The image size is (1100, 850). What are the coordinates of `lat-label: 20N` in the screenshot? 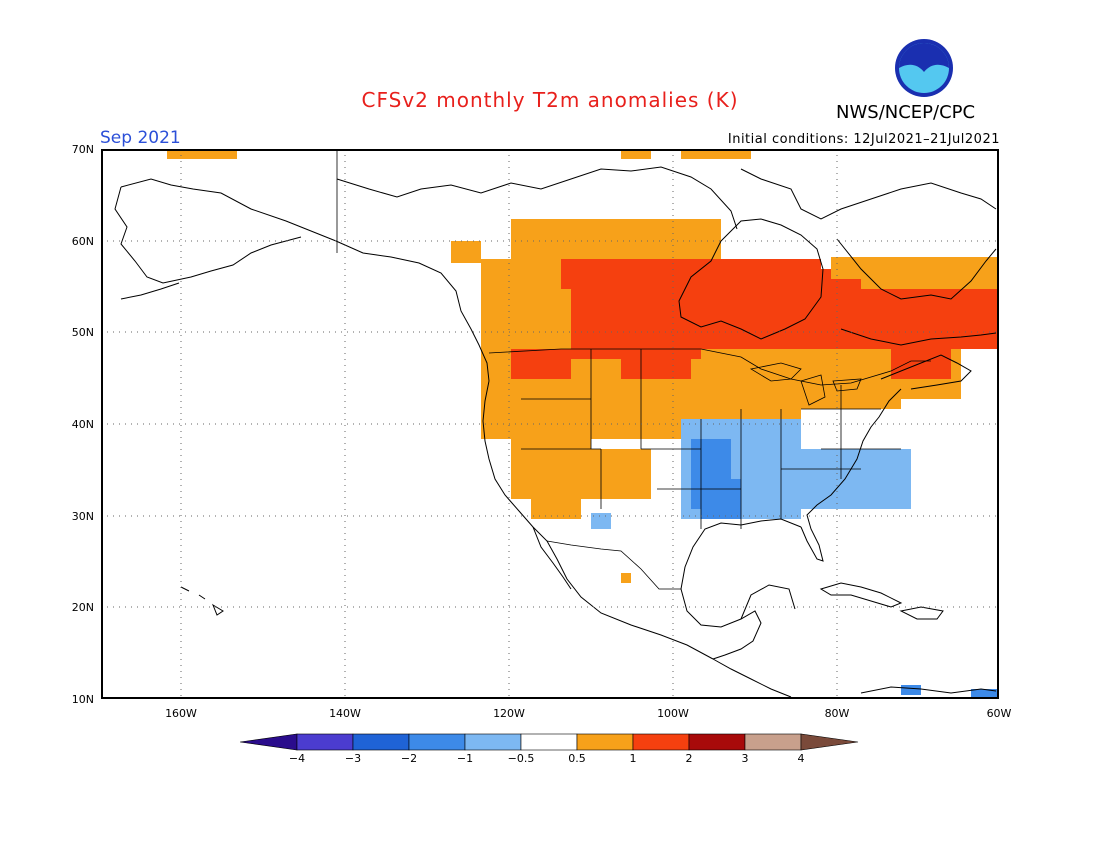 It's located at (82, 607).